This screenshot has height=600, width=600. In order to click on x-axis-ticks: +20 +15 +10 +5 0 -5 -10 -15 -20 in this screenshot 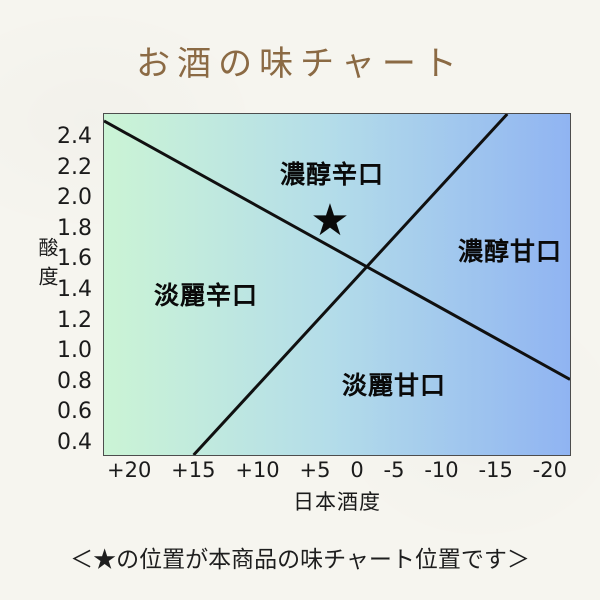, I will do `click(337, 470)`.